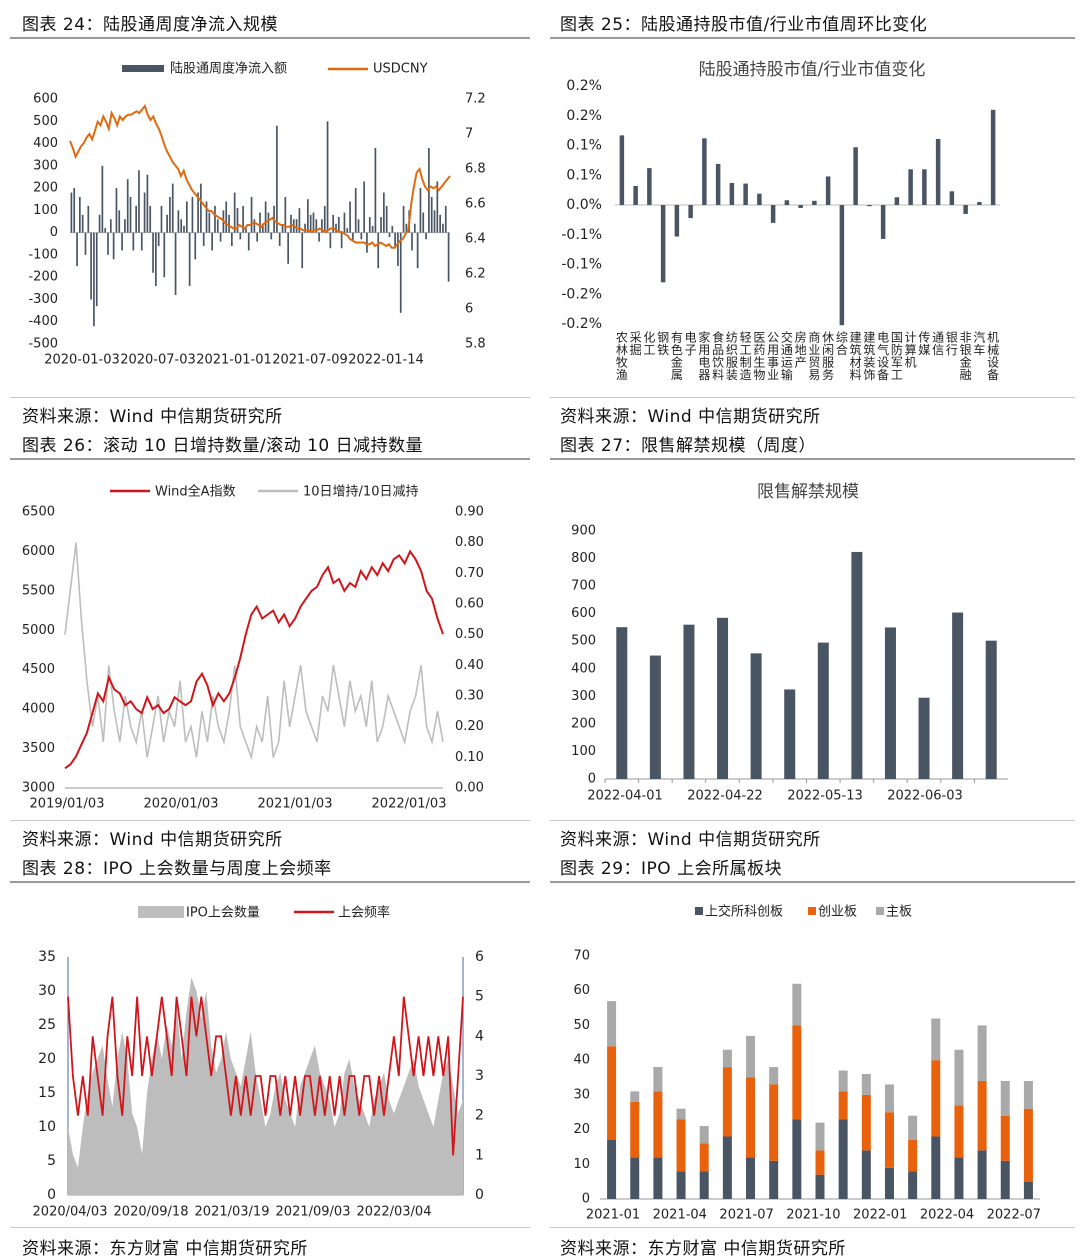 The width and height of the screenshot is (1080, 1259). I want to click on category-label: 产, so click(801, 363).